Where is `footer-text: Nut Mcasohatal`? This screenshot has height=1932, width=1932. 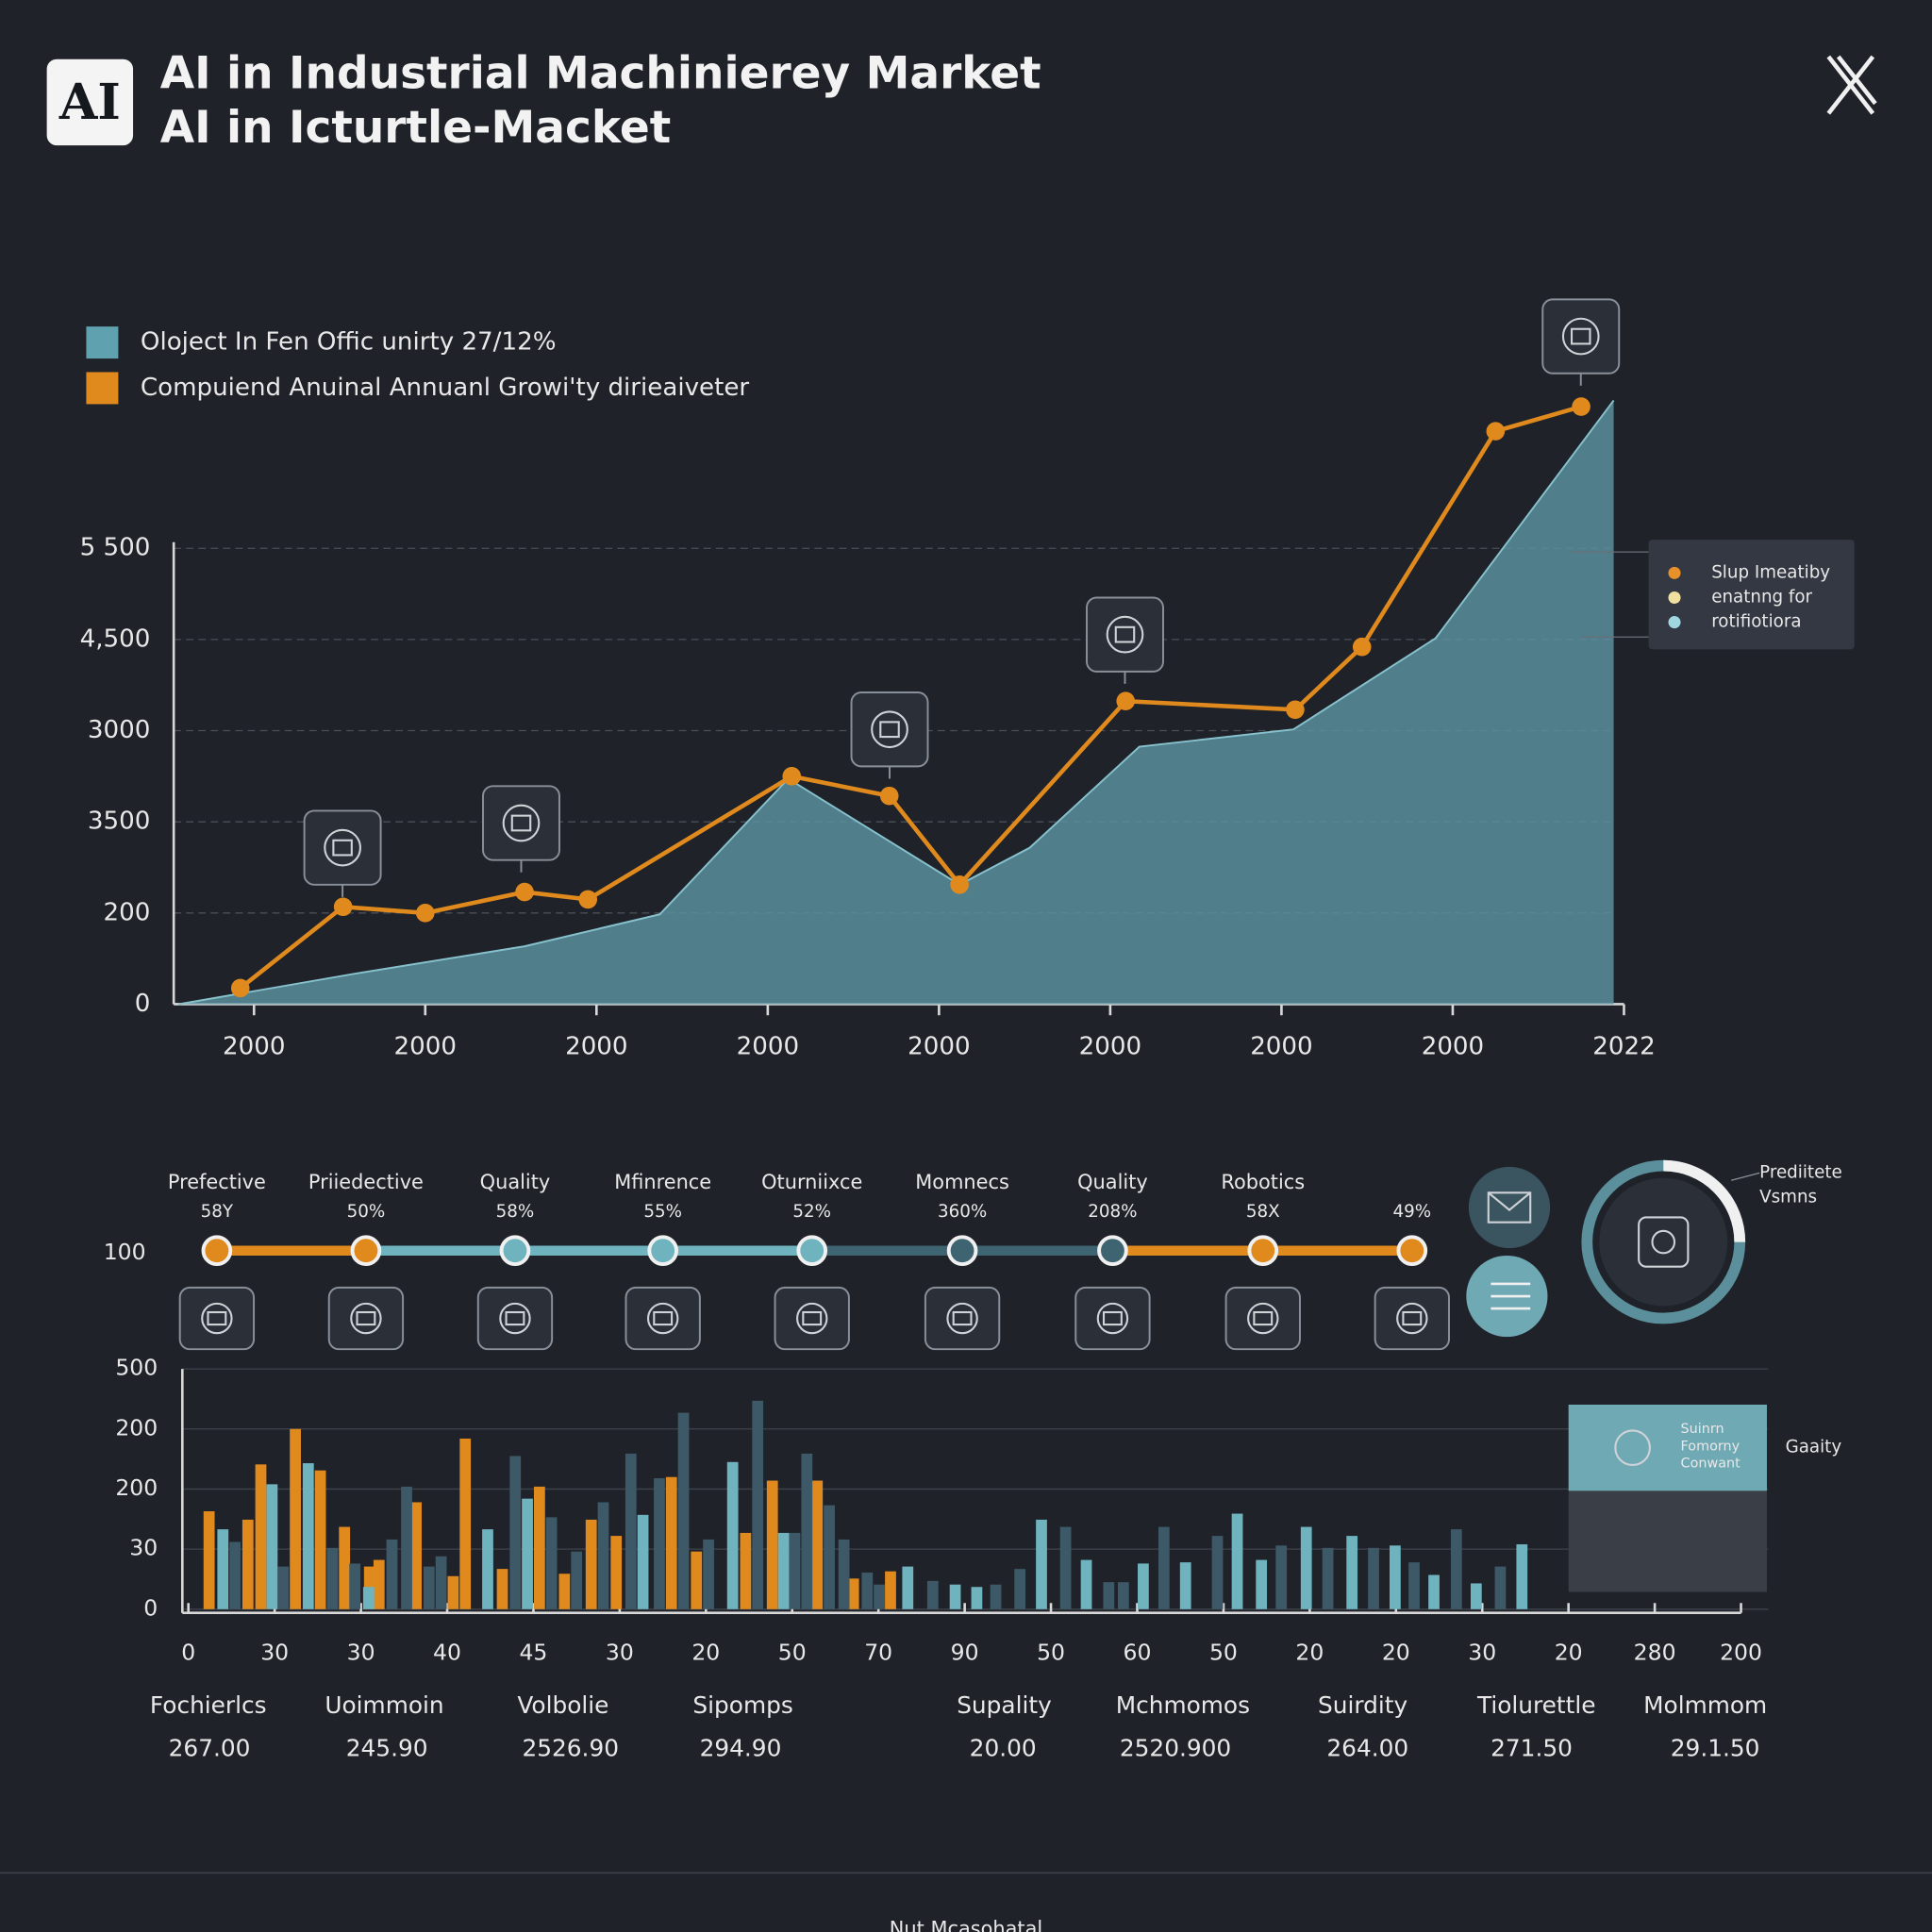
footer-text: Nut Mcasohatal is located at coordinates (966, 1925).